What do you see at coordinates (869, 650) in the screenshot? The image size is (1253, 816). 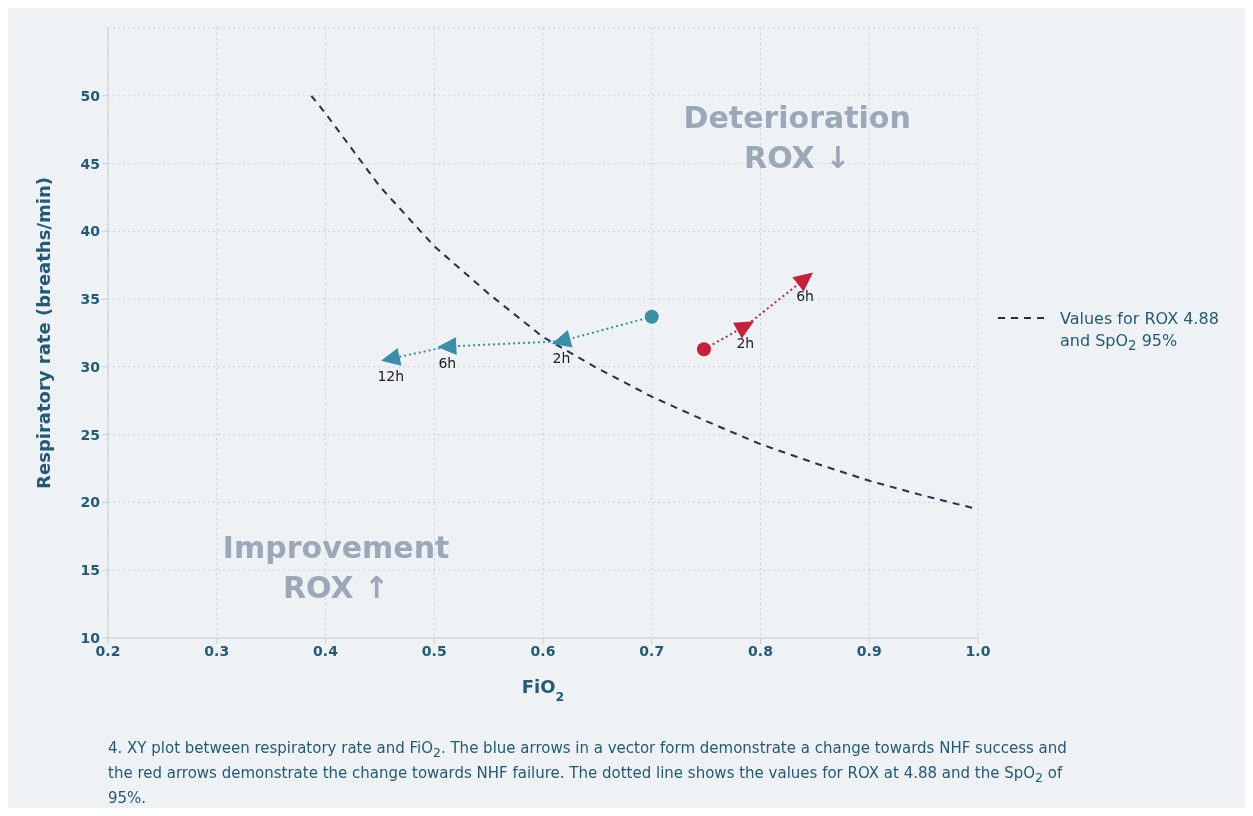 I see `x-tick-label: 0.9` at bounding box center [869, 650].